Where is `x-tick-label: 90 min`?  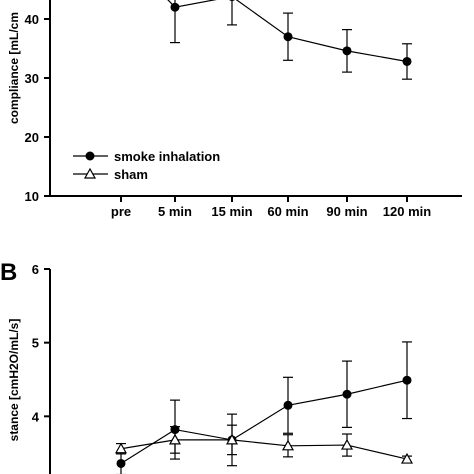
x-tick-label: 90 min is located at coordinates (346, 211).